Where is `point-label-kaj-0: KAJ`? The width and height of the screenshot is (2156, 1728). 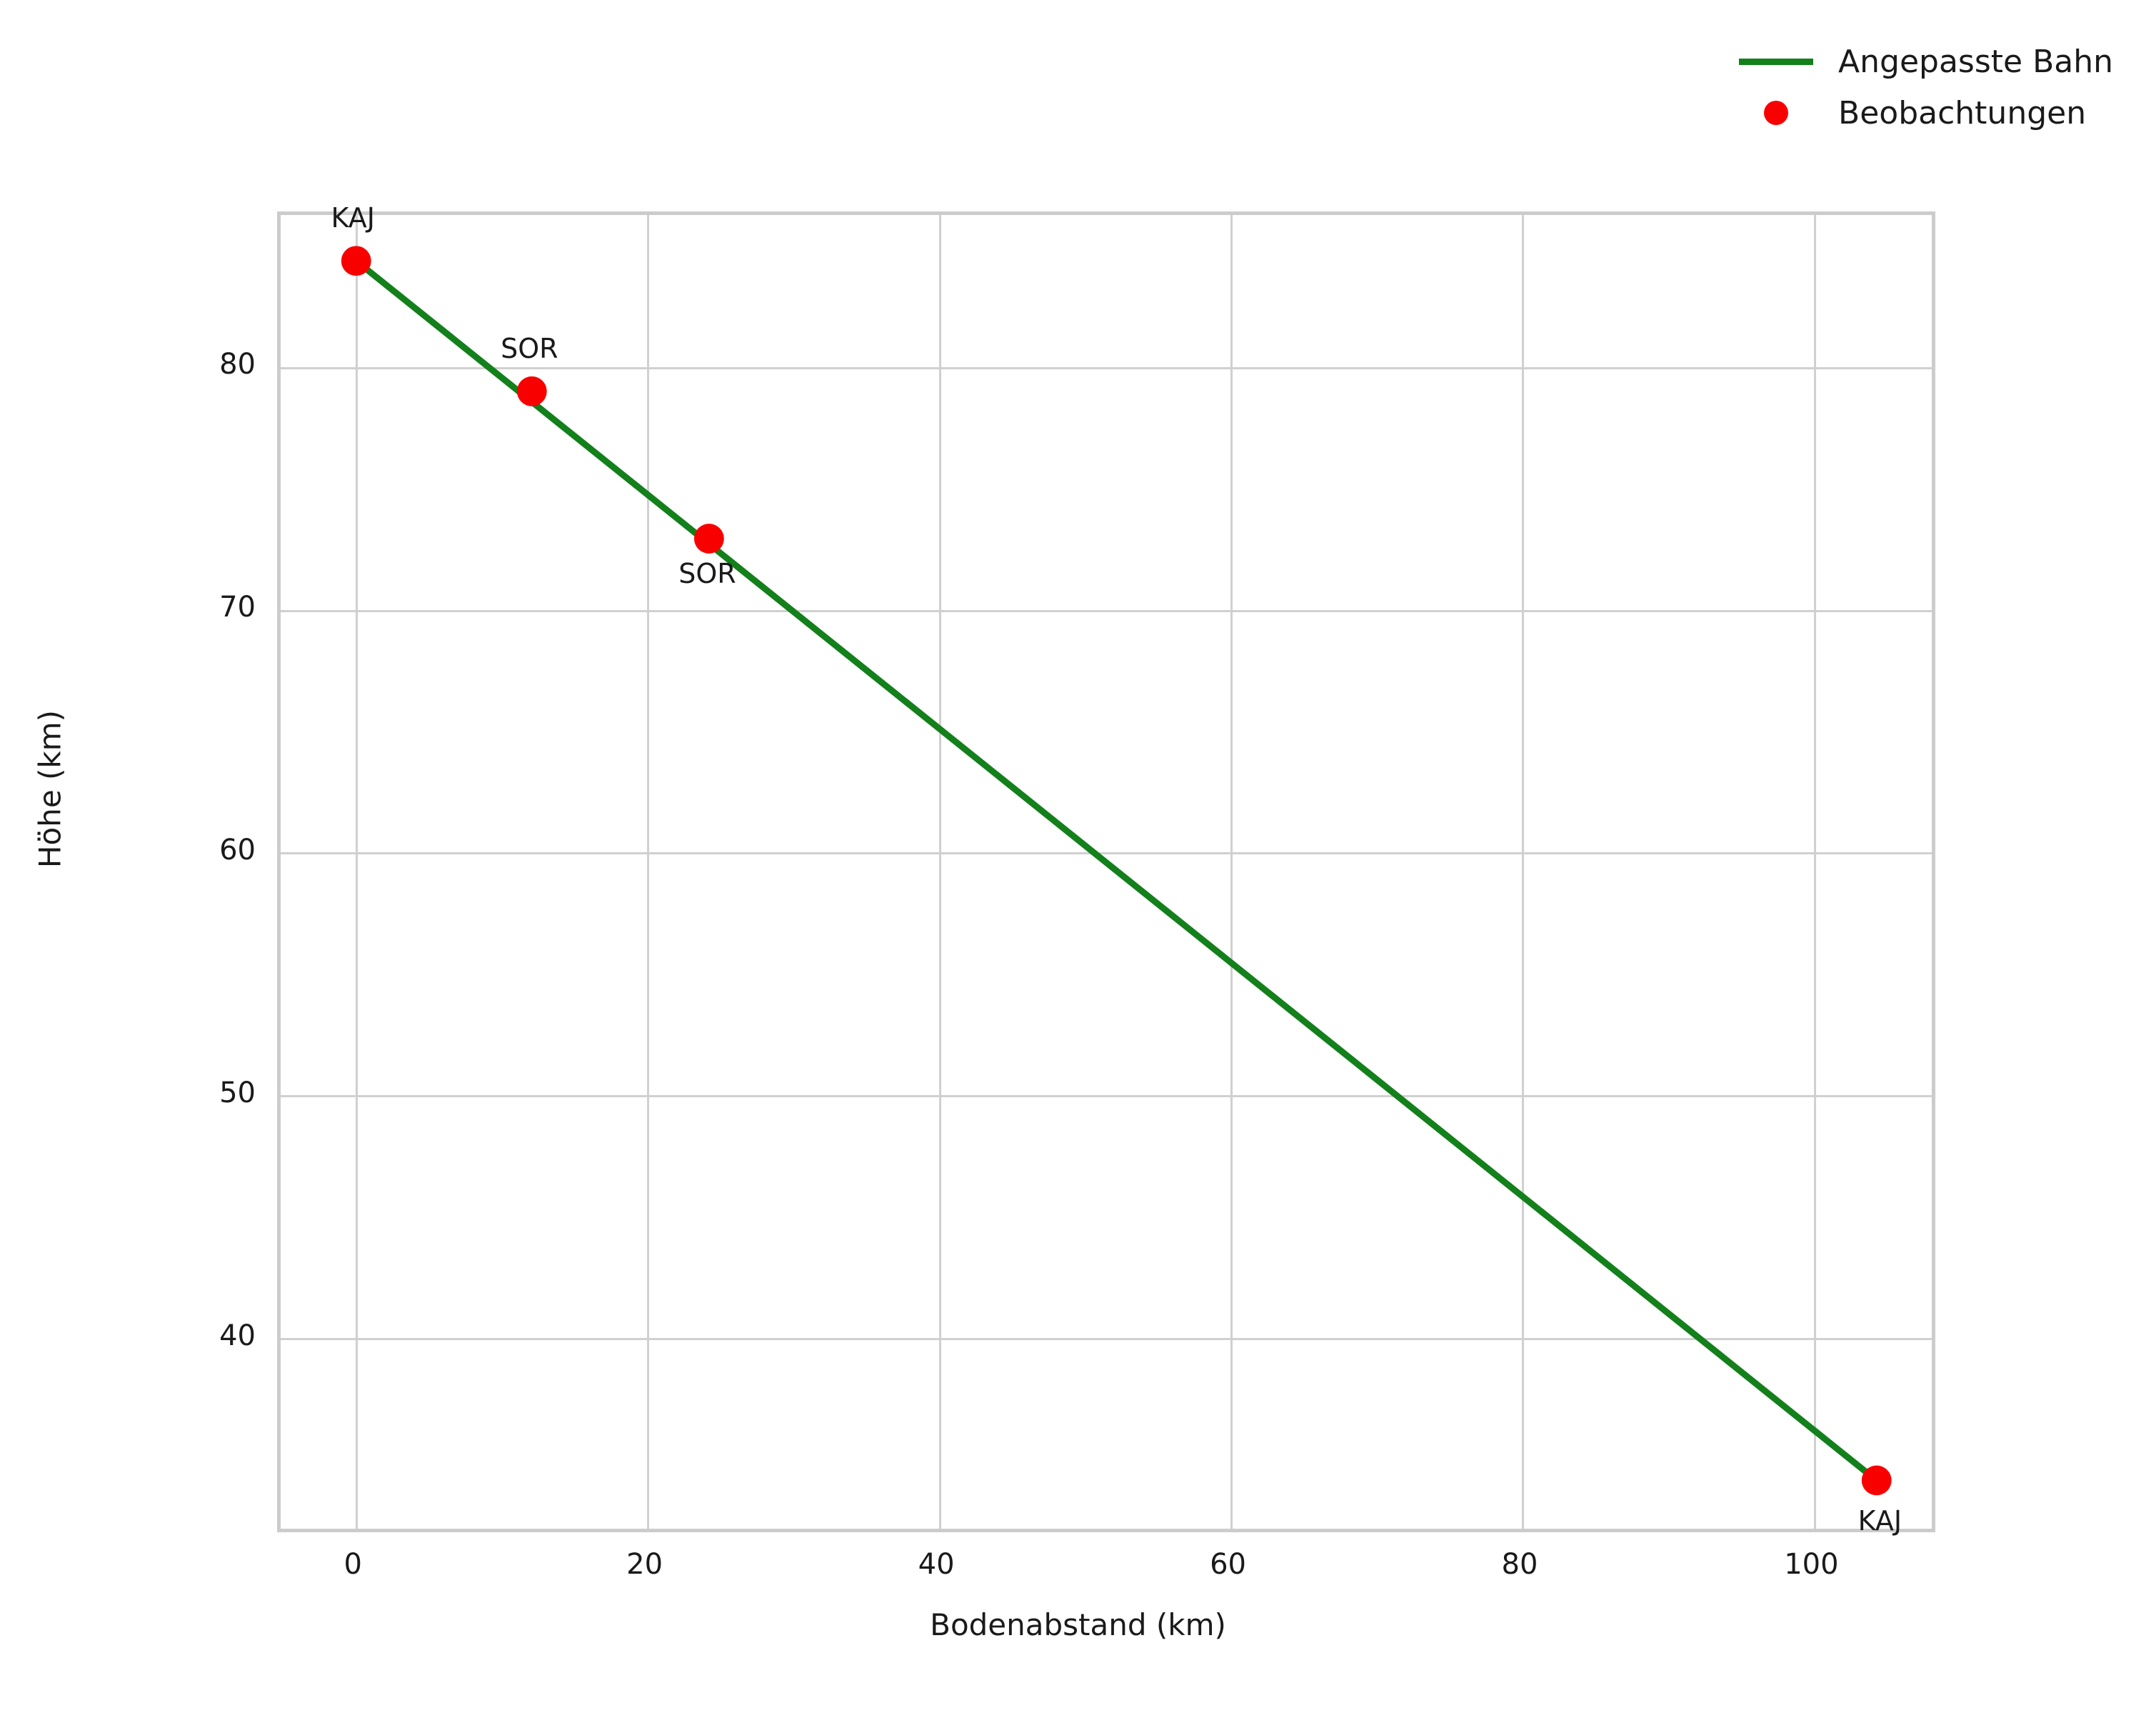 point-label-kaj-0: KAJ is located at coordinates (353, 217).